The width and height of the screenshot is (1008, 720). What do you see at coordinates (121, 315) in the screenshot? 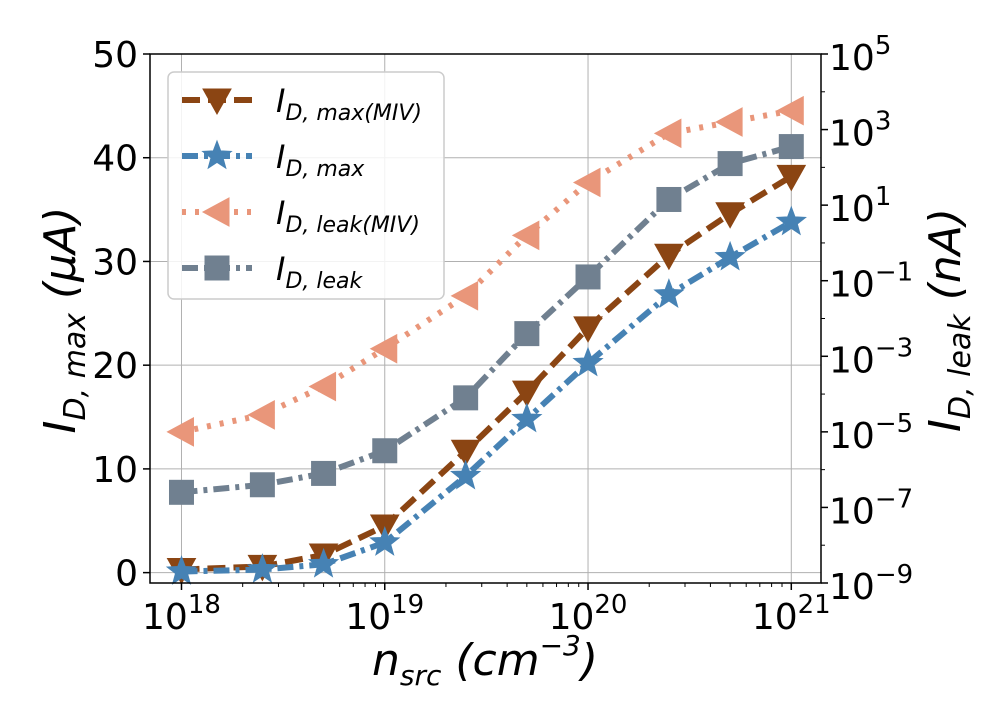
I see `left-axis-ticks: 0 10 20 30 40 50` at bounding box center [121, 315].